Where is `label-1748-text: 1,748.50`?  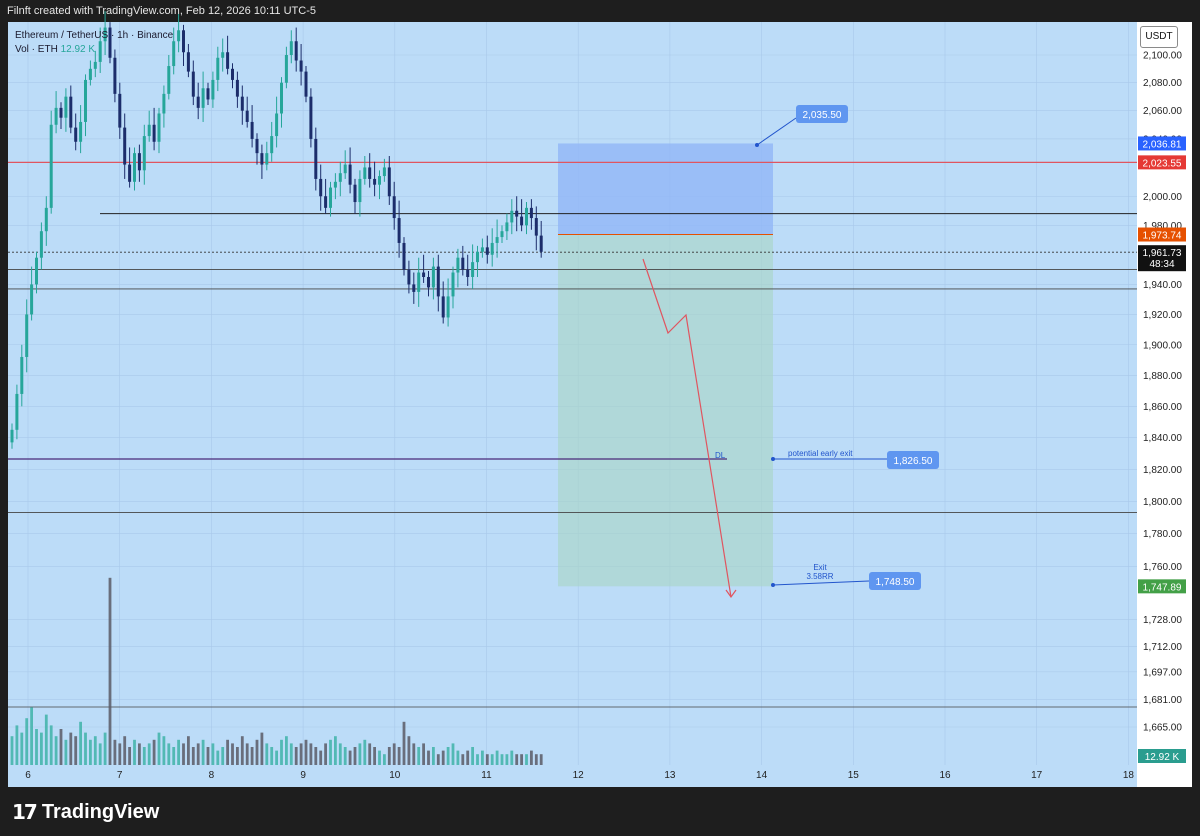
label-1748-text: 1,748.50 is located at coordinates (895, 582).